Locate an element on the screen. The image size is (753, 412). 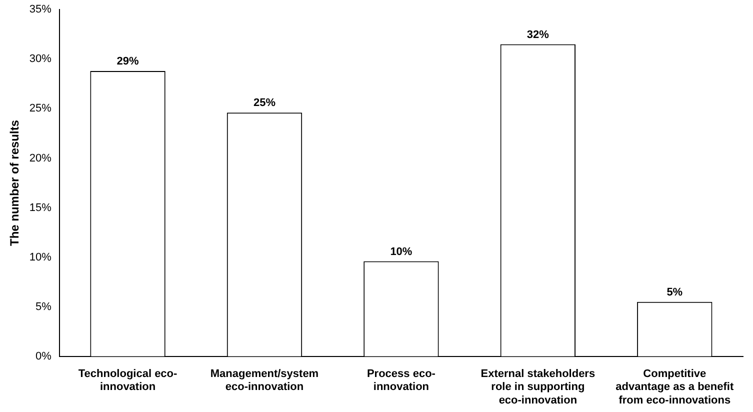
y-tick-label: 30% is located at coordinates (40, 59).